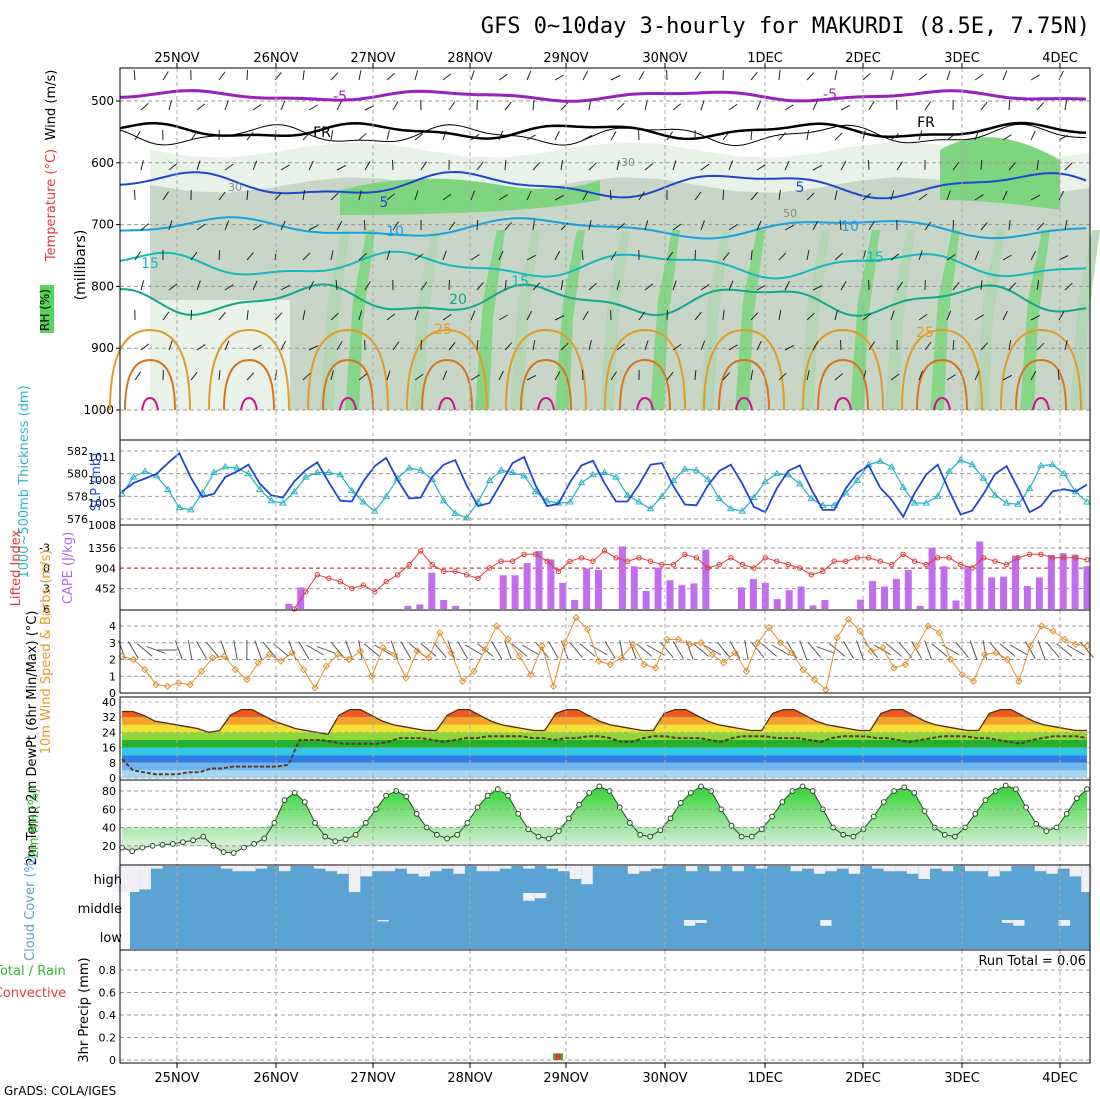 The height and width of the screenshot is (1100, 1100). I want to click on cloud-level-label: high, so click(108, 880).